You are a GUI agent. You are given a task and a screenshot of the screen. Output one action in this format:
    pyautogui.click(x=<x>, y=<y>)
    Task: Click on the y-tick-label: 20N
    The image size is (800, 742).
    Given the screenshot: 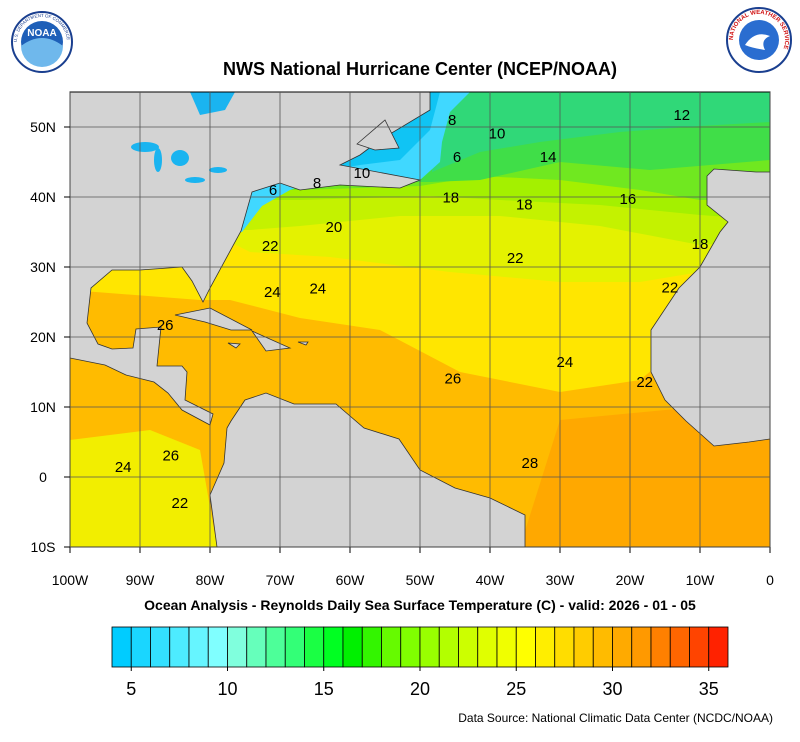 What is the action you would take?
    pyautogui.click(x=43, y=337)
    